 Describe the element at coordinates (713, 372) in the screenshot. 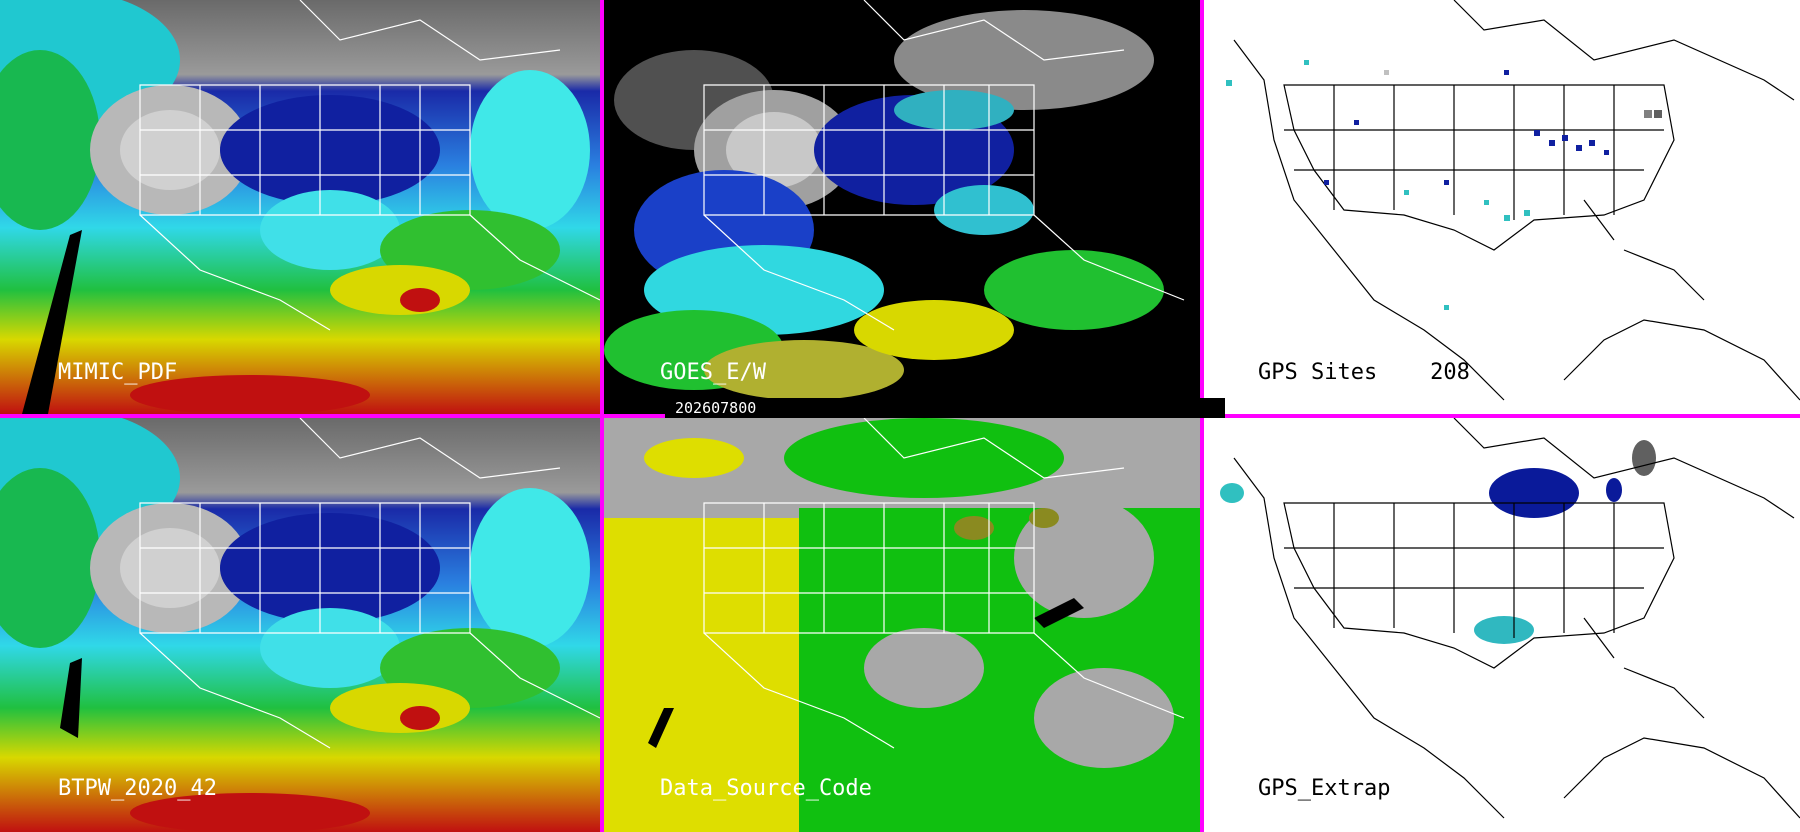

I see `panel-label: GOES_E/W` at that location.